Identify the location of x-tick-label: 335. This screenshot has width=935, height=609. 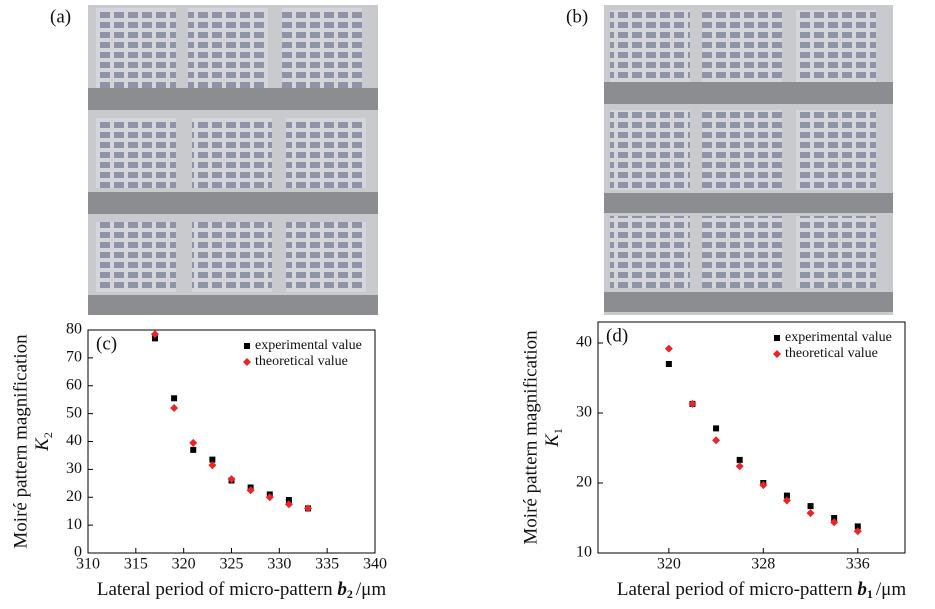
(327, 564).